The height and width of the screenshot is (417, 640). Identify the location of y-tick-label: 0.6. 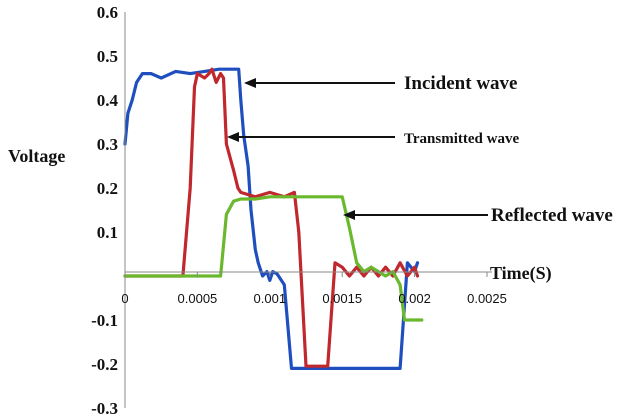
(107, 12).